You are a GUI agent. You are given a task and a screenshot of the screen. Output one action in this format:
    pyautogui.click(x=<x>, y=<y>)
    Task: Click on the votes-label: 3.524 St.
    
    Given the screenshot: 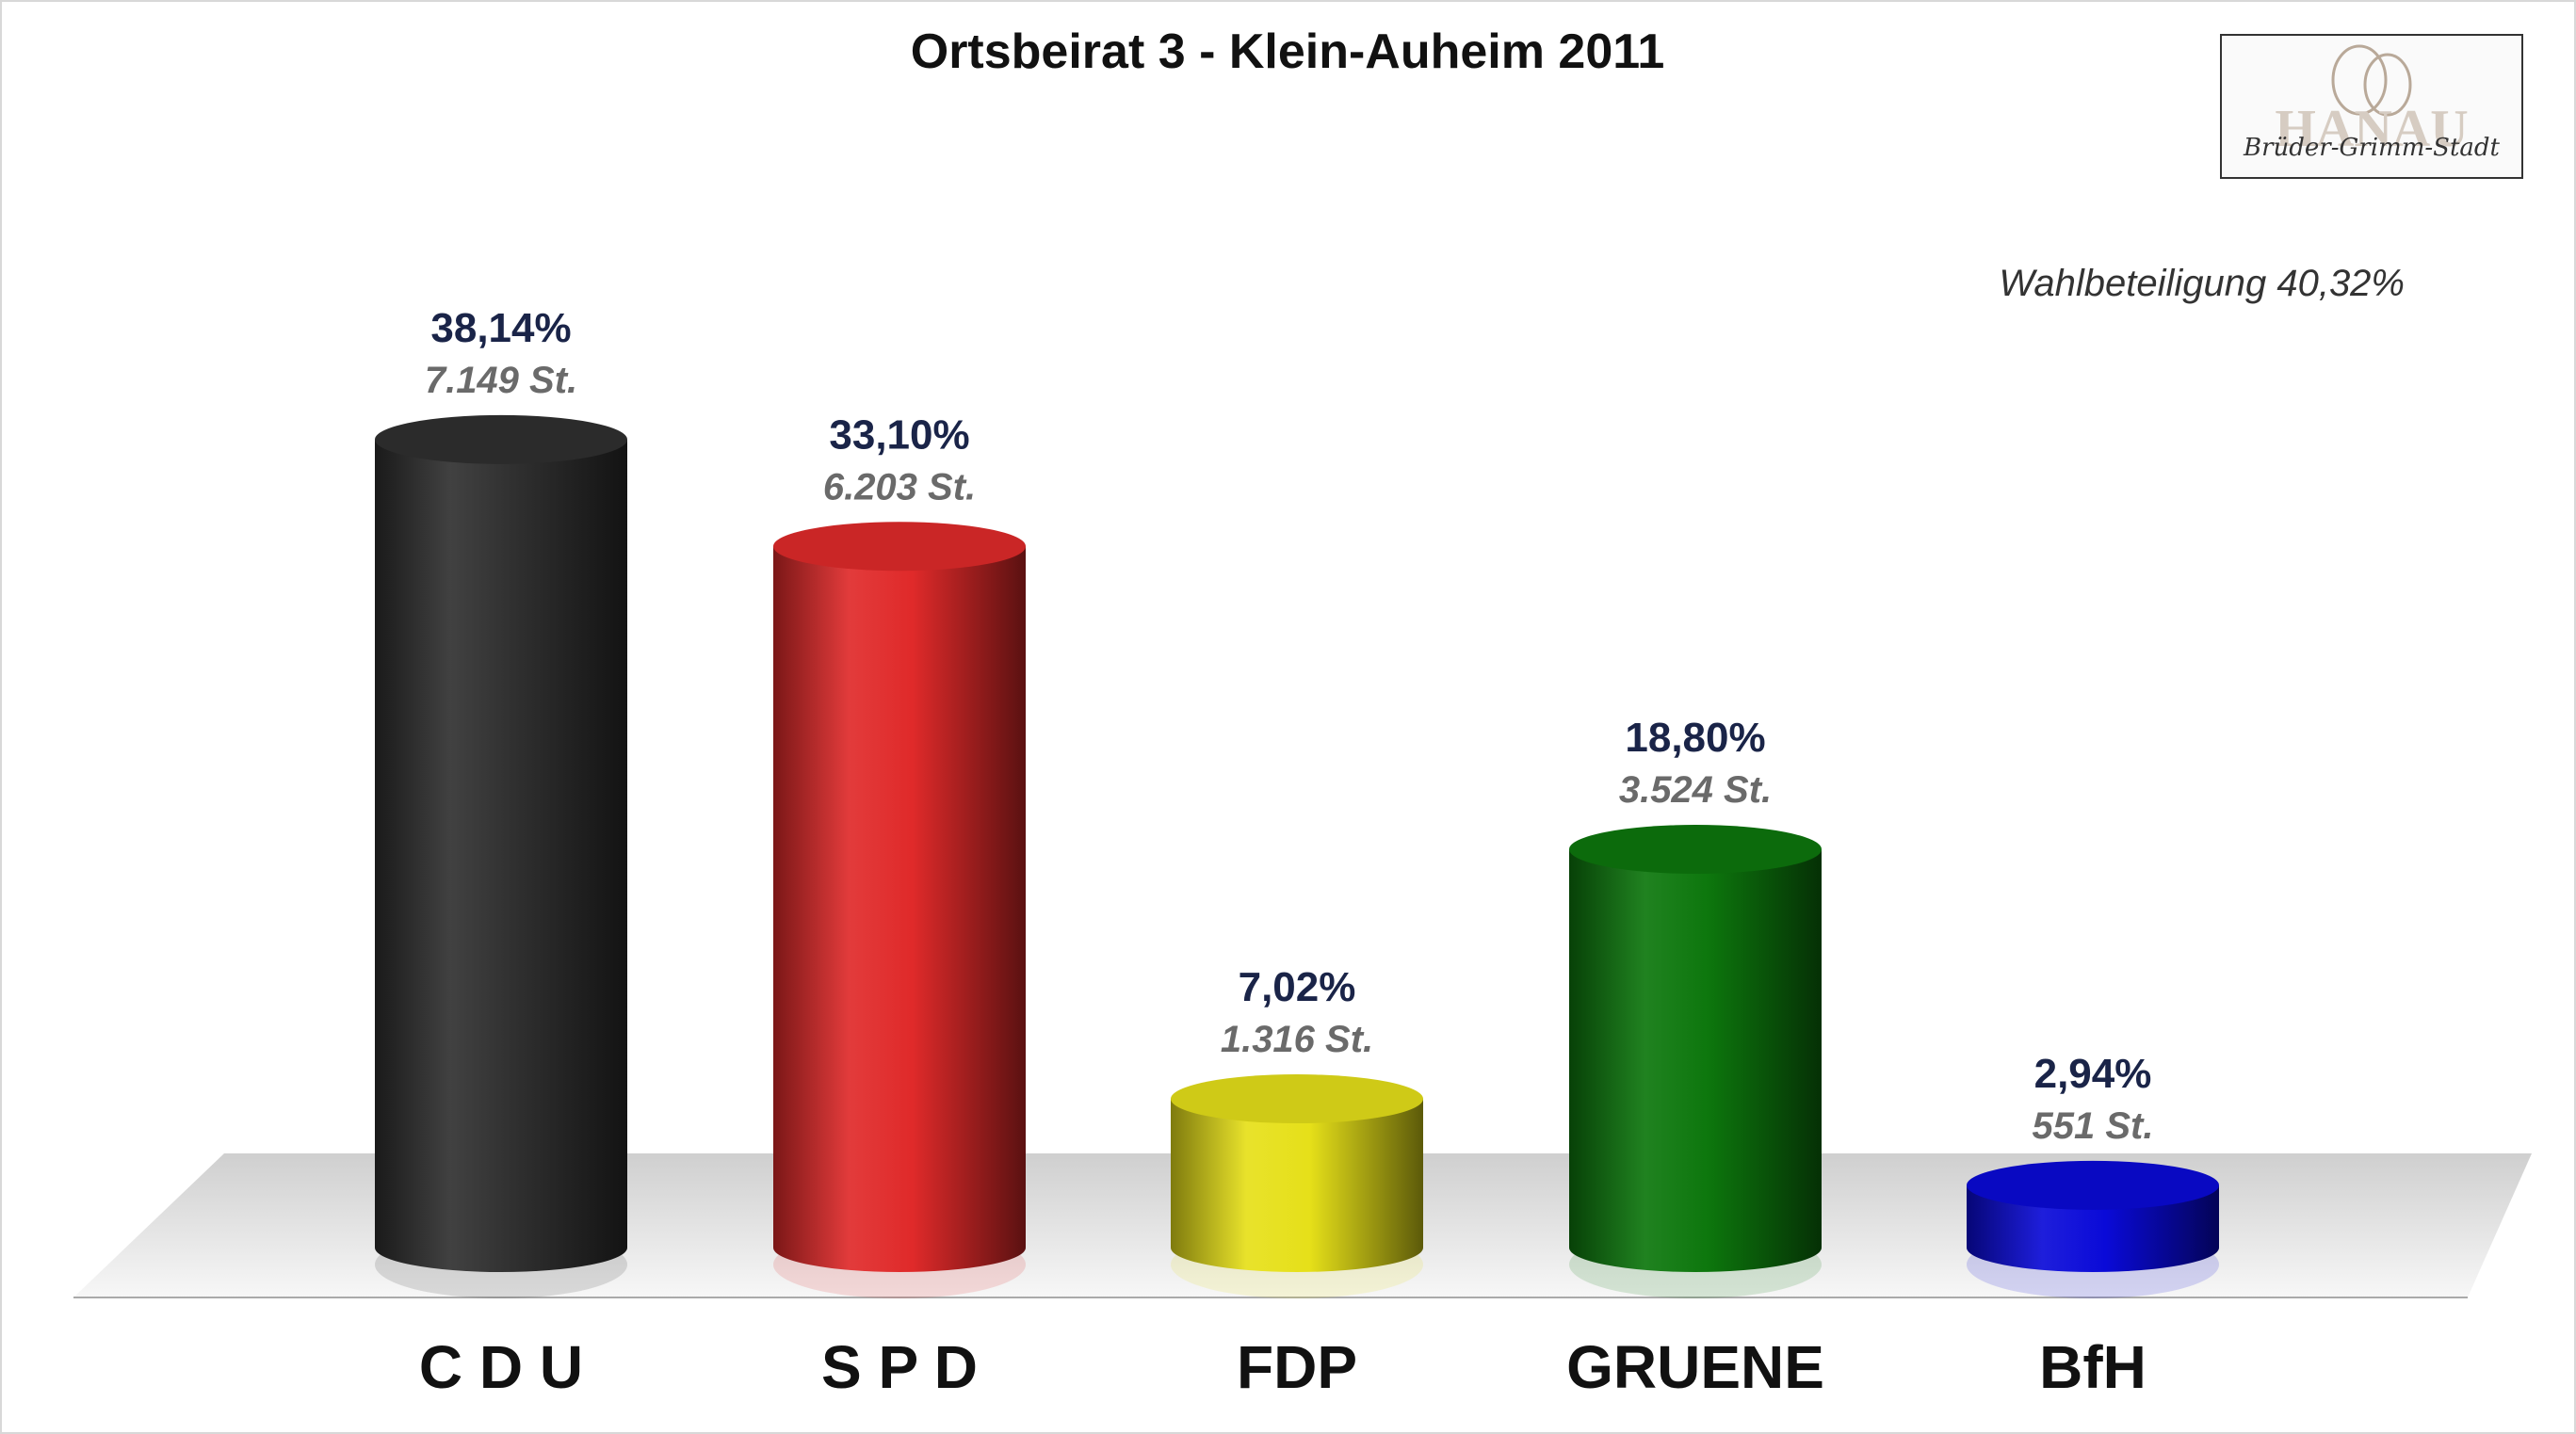 What is the action you would take?
    pyautogui.click(x=1695, y=790)
    